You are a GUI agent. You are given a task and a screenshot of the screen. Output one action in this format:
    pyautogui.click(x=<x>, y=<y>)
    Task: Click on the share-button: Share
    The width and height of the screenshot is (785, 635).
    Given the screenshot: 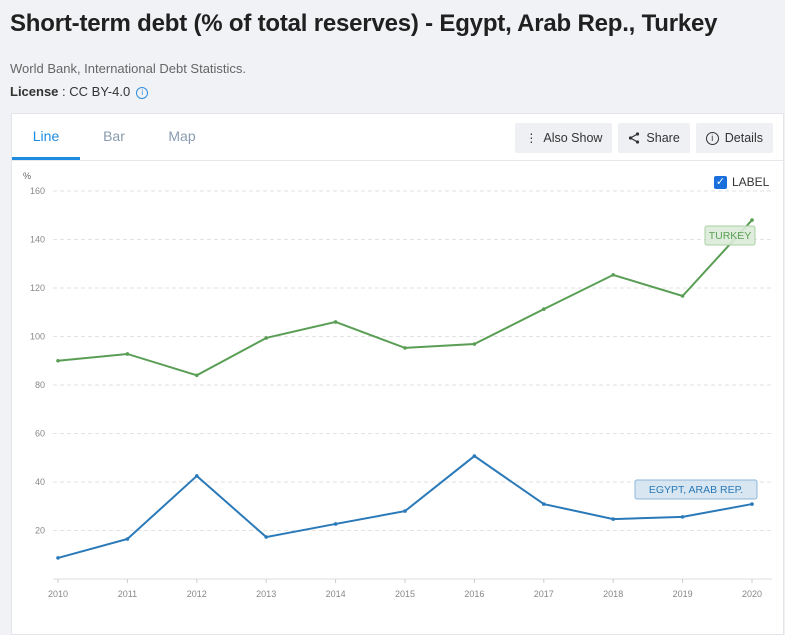 What is the action you would take?
    pyautogui.click(x=654, y=138)
    